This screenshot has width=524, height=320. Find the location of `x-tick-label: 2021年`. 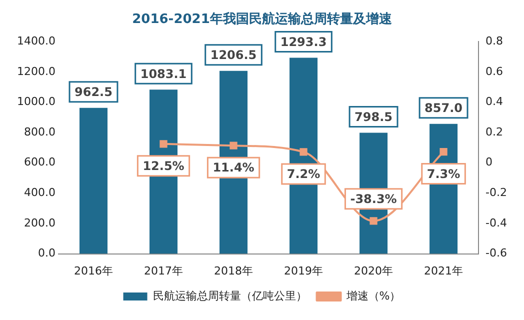

x-tick-label: 2021年 is located at coordinates (444, 271).